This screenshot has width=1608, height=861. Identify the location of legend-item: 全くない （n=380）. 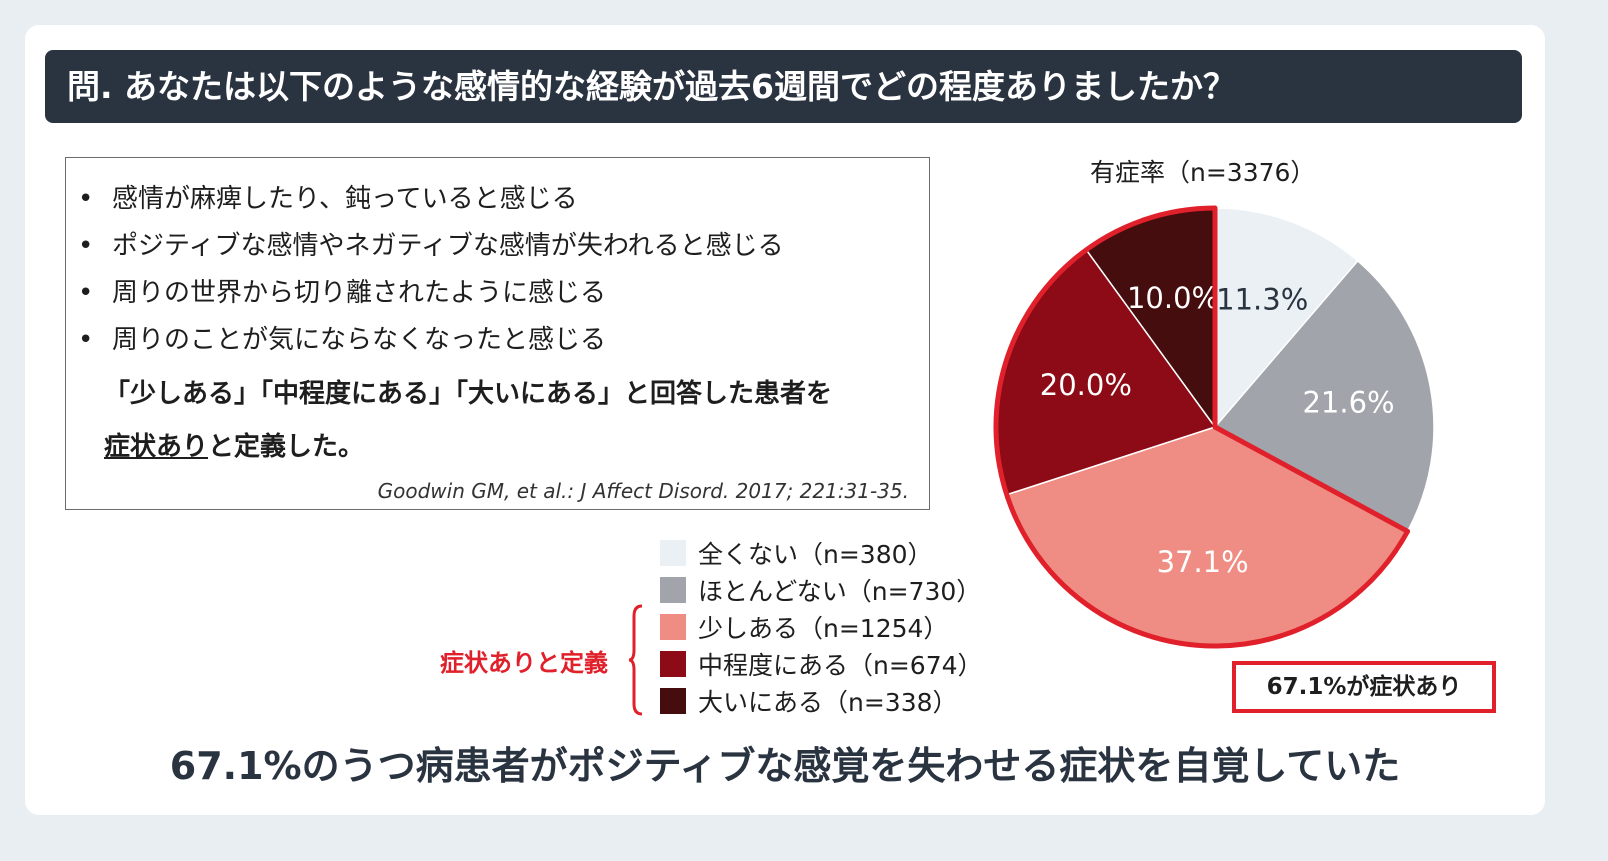
(821, 552).